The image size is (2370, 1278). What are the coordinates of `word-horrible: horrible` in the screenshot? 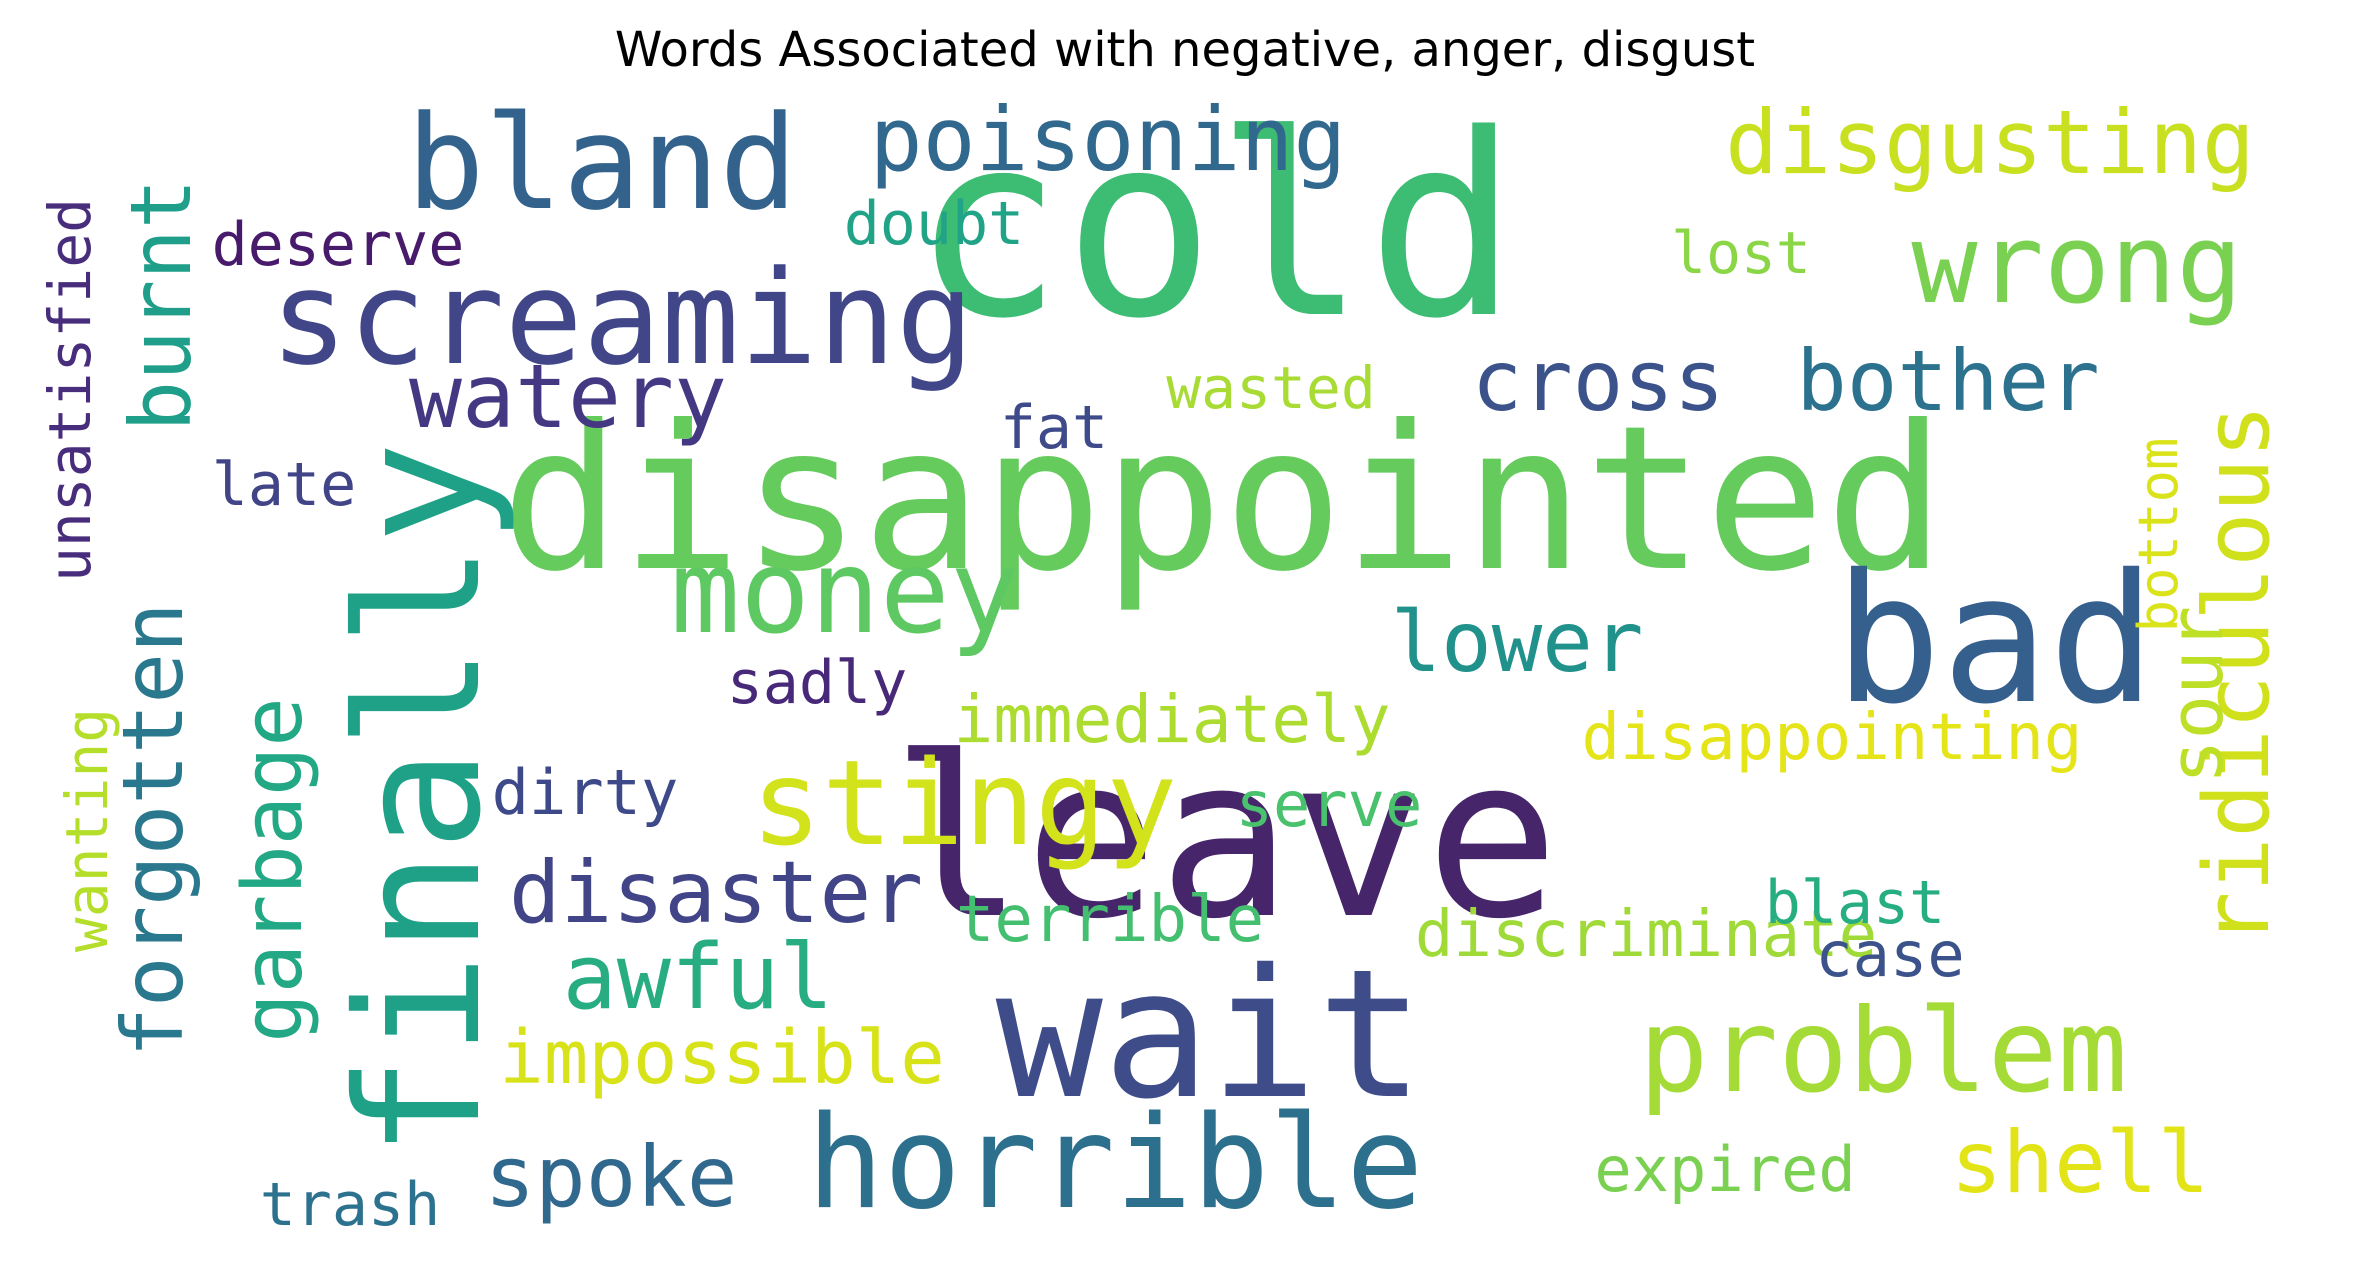 It's located at (1115, 1163).